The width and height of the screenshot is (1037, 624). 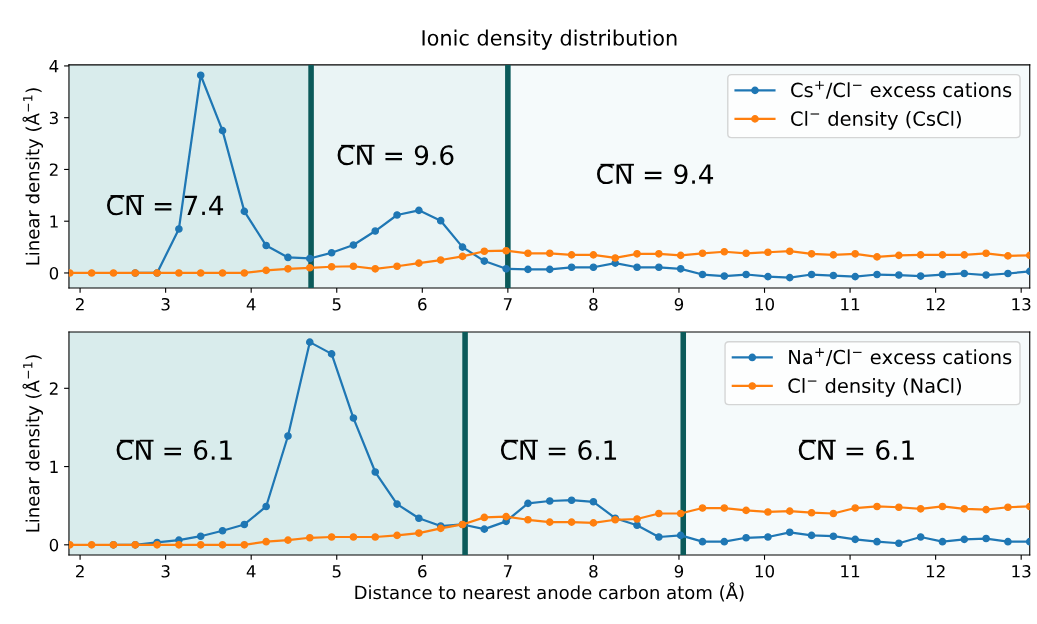 What do you see at coordinates (53, 388) in the screenshot?
I see `y-tick-label: 2` at bounding box center [53, 388].